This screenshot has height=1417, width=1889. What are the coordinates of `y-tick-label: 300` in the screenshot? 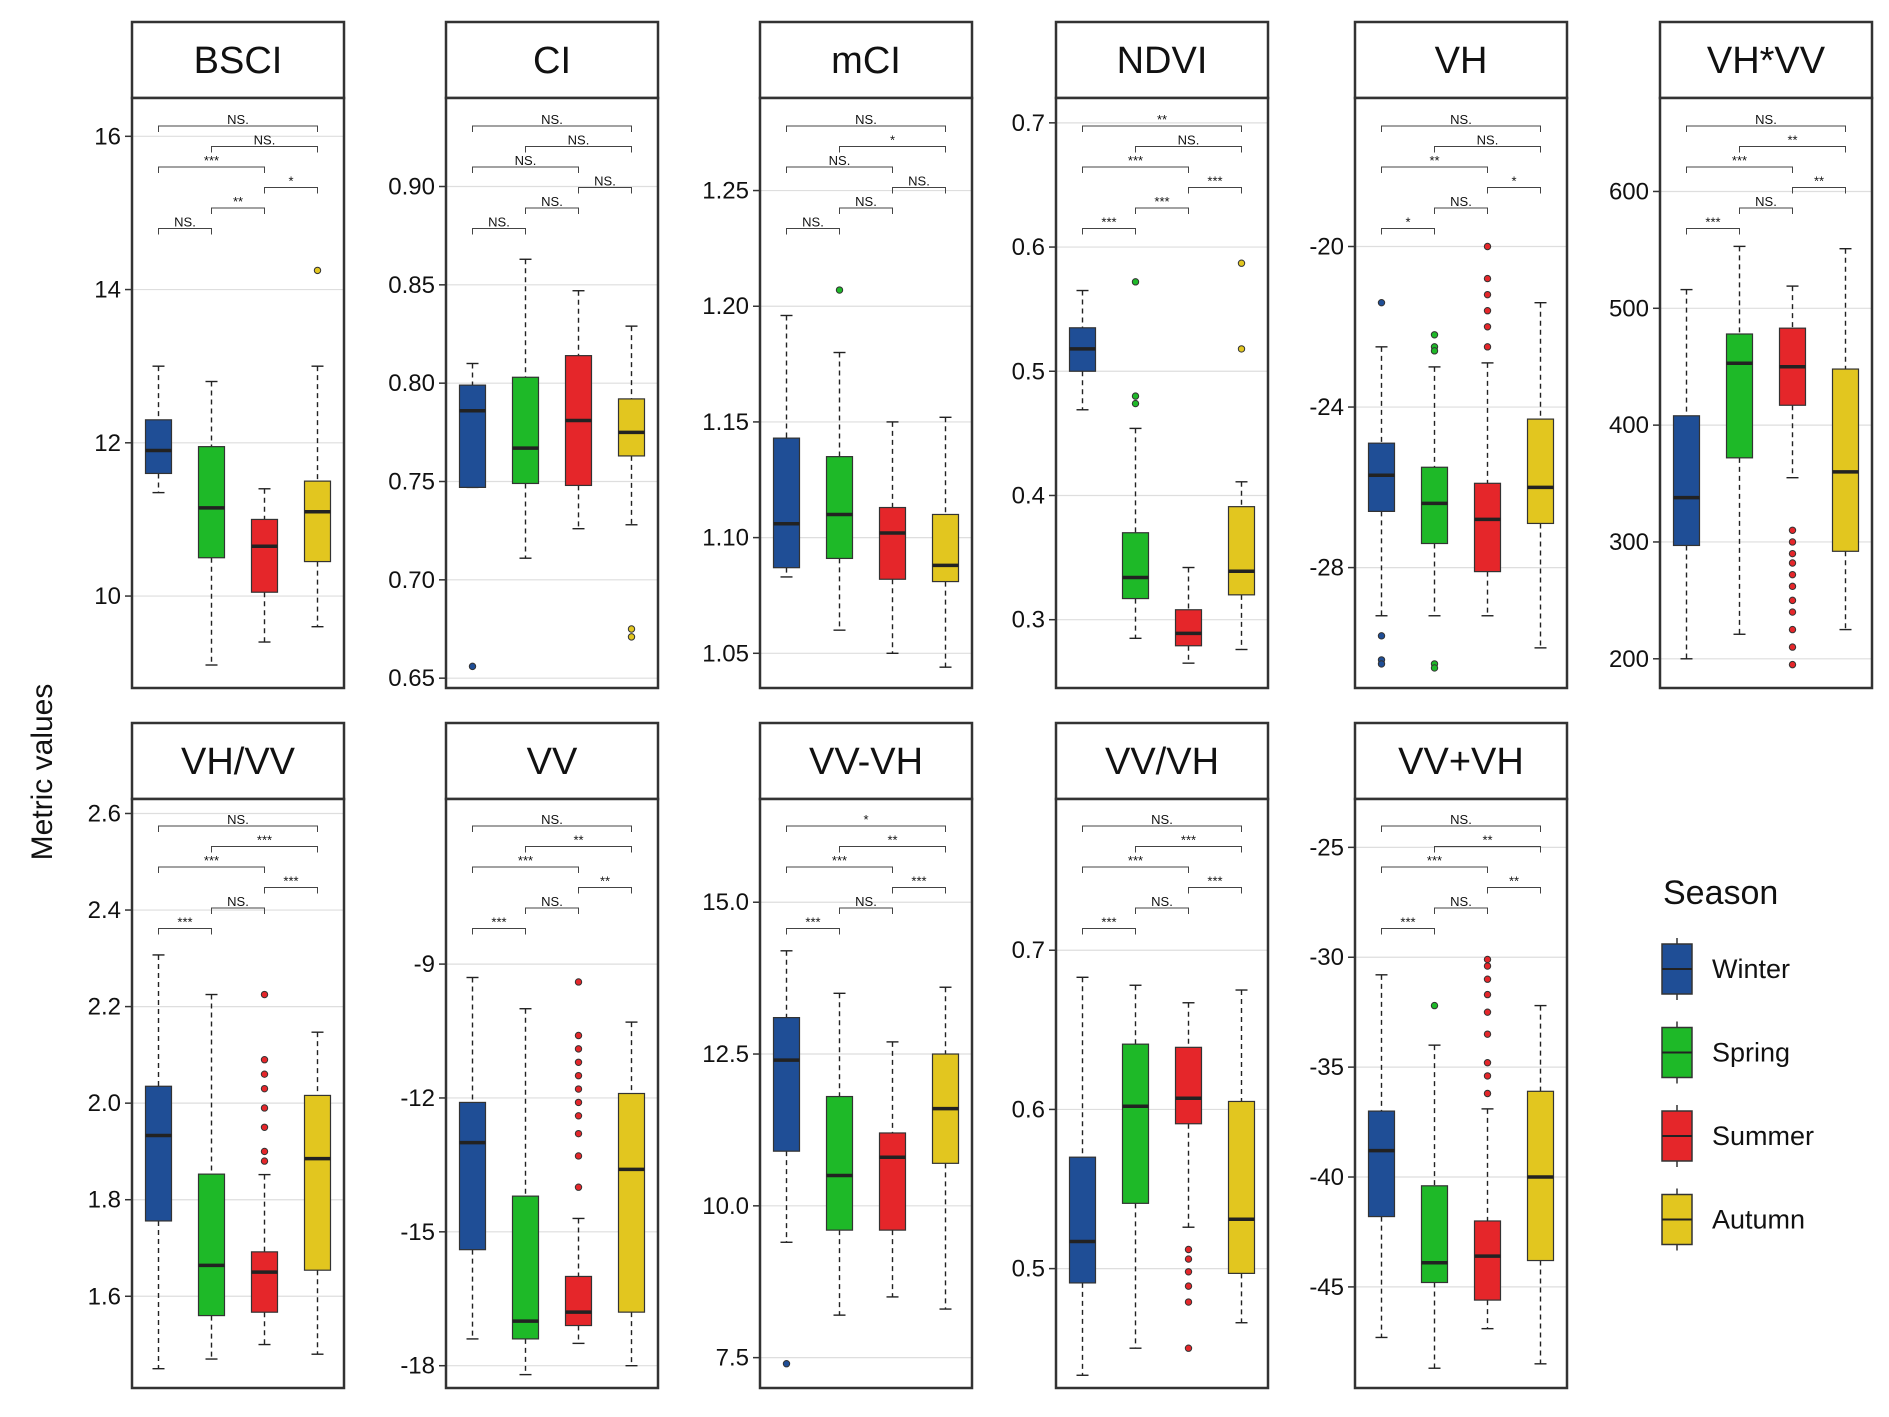 It's located at (1629, 542).